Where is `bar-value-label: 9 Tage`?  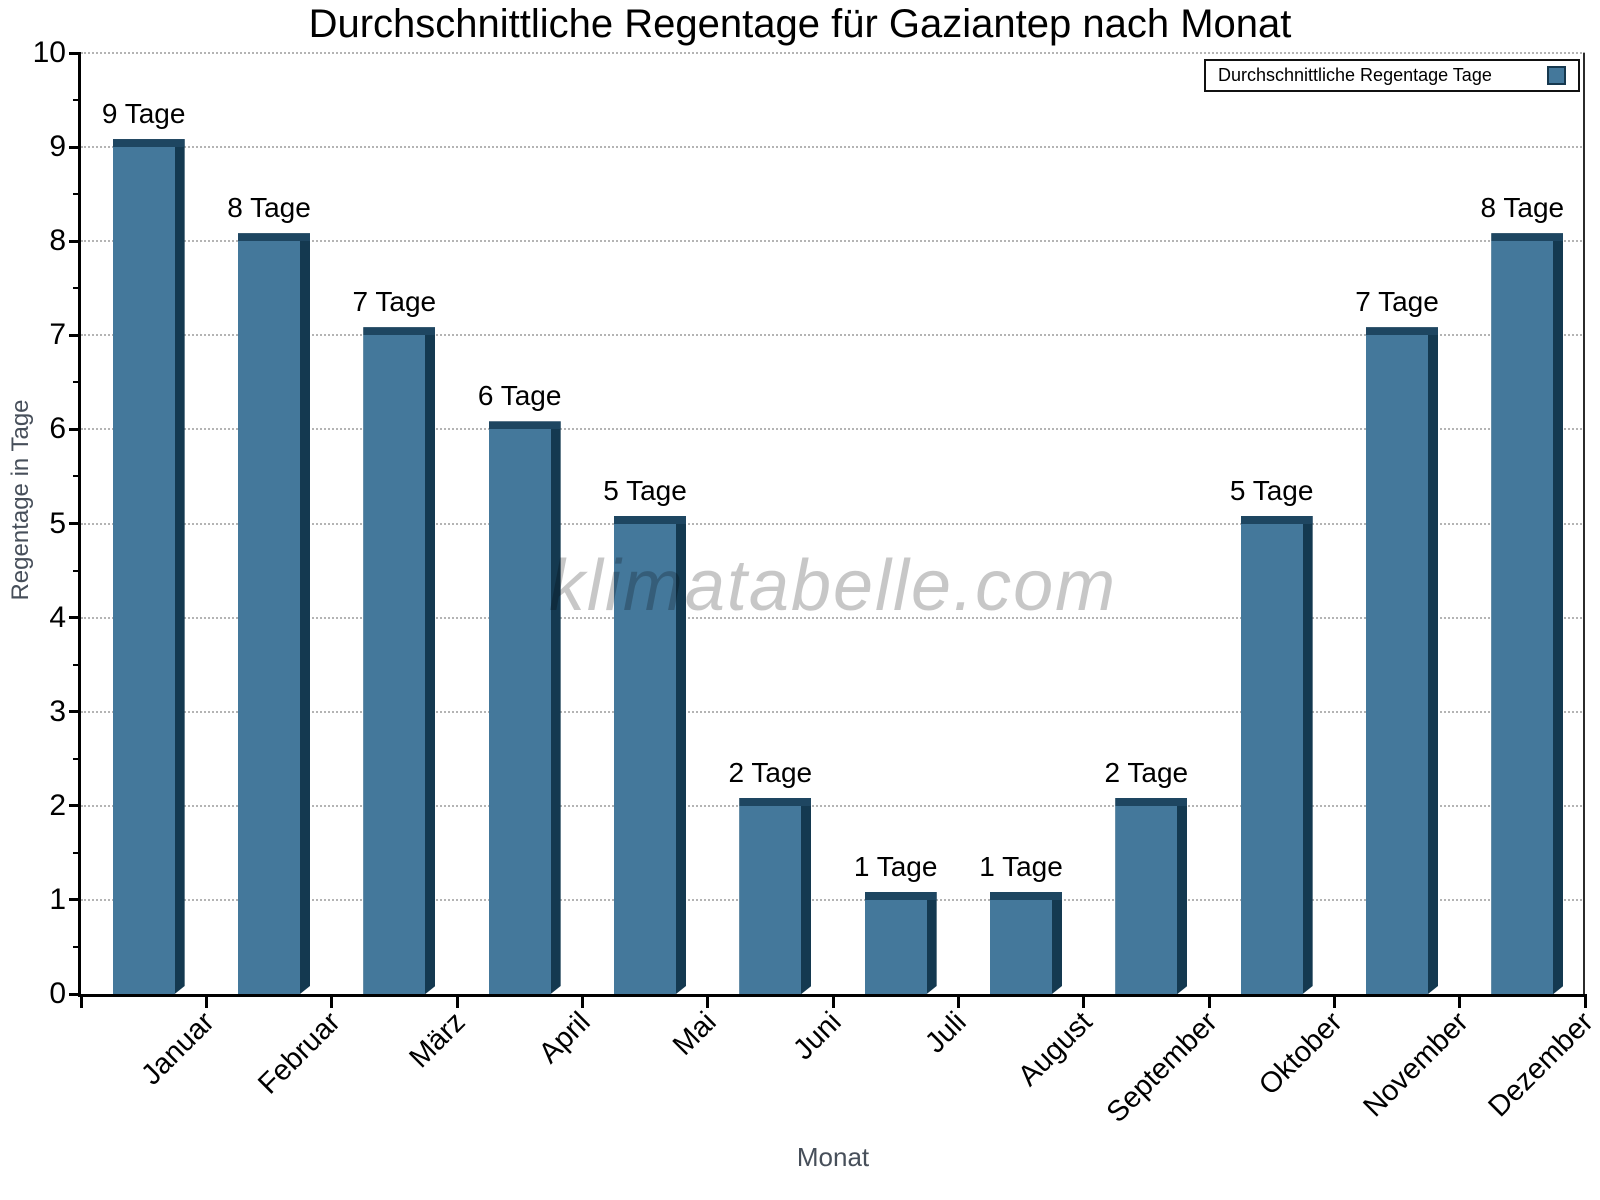
bar-value-label: 9 Tage is located at coordinates (143, 114).